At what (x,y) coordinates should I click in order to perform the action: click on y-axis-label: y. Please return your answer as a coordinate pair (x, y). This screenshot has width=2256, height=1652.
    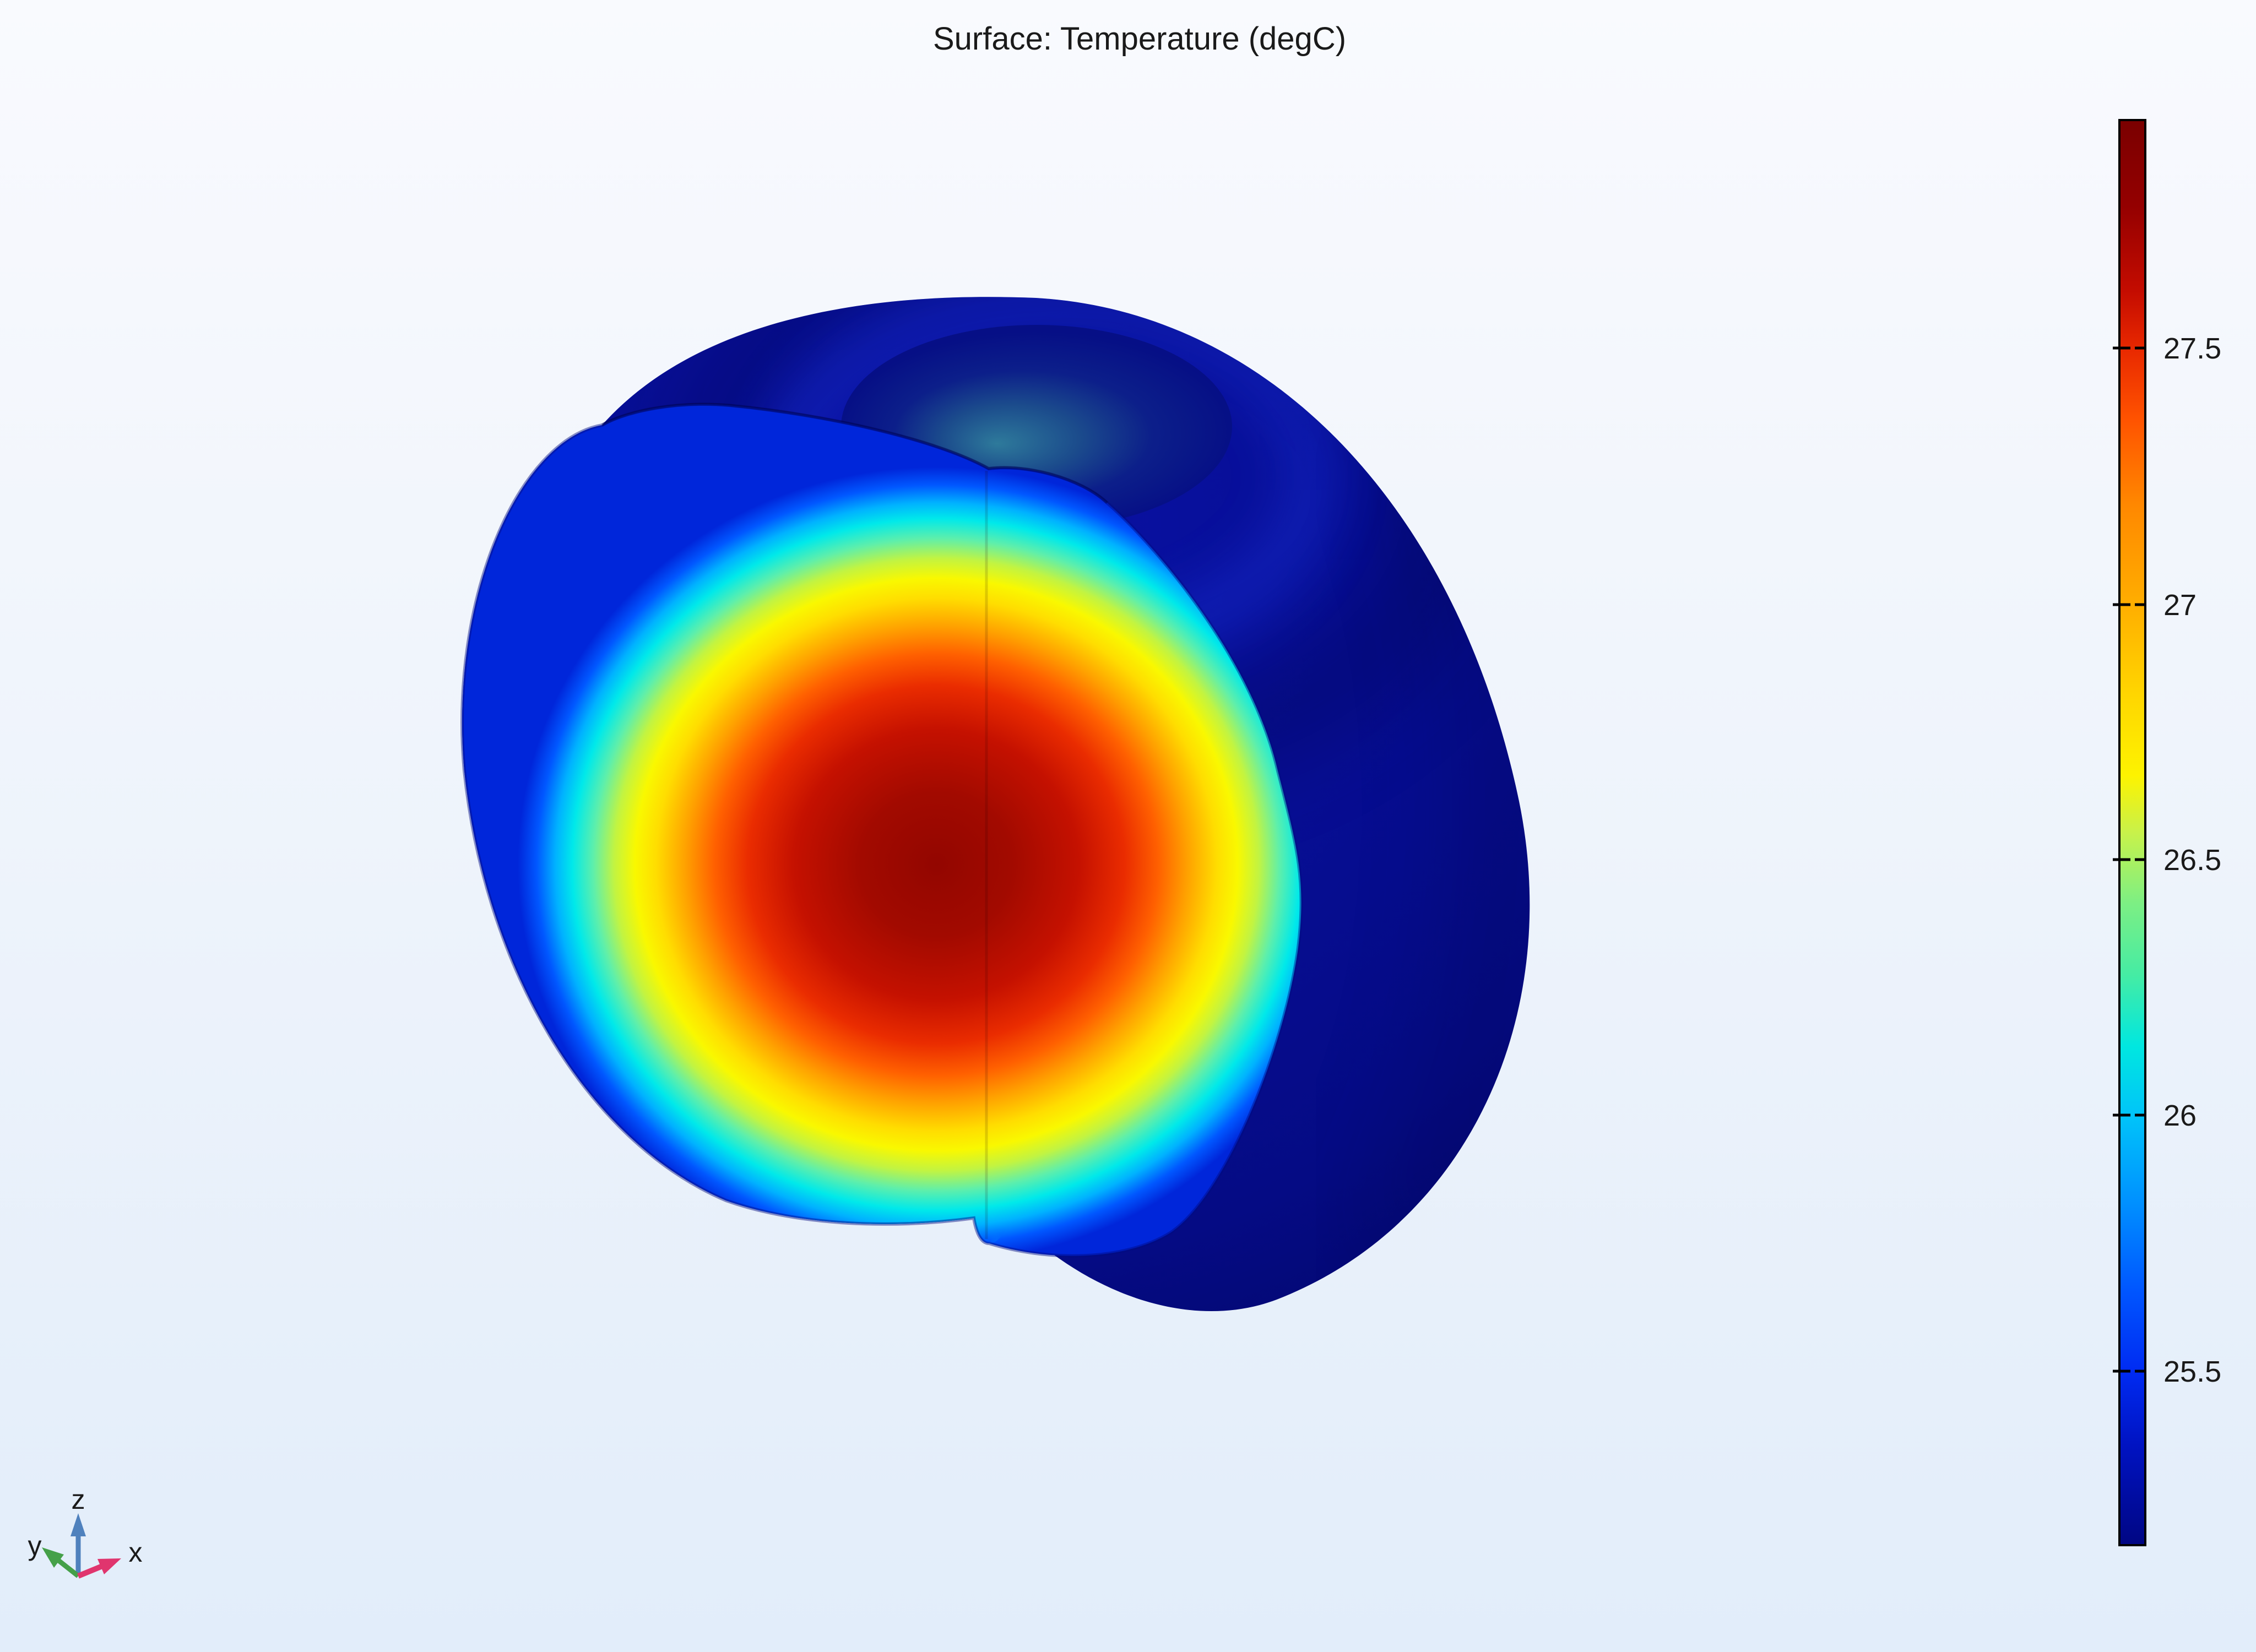
    Looking at the image, I should click on (35, 1545).